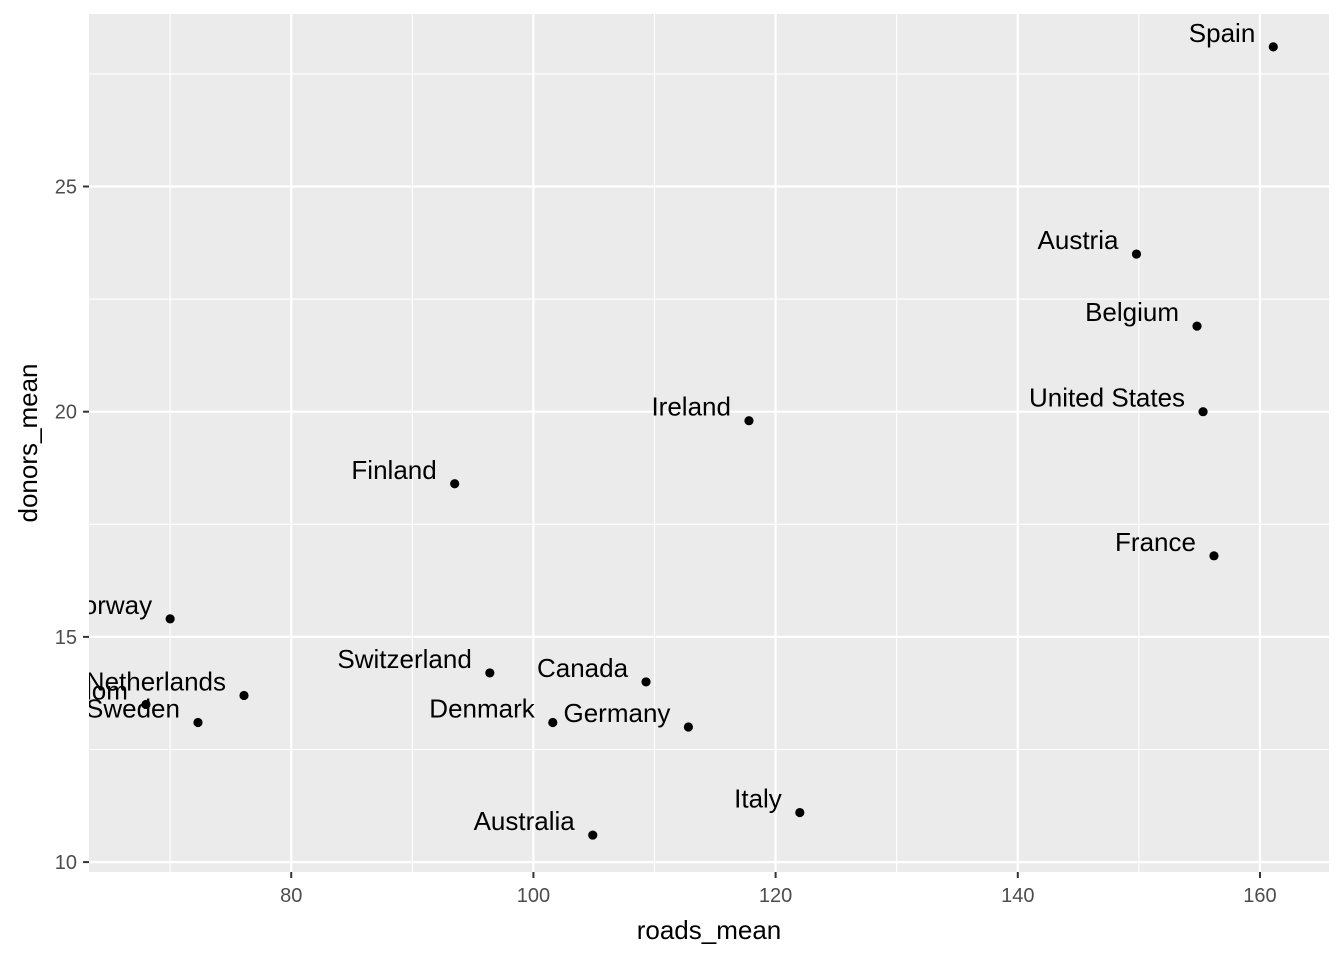  I want to click on point-label: Switzerland, so click(404, 659).